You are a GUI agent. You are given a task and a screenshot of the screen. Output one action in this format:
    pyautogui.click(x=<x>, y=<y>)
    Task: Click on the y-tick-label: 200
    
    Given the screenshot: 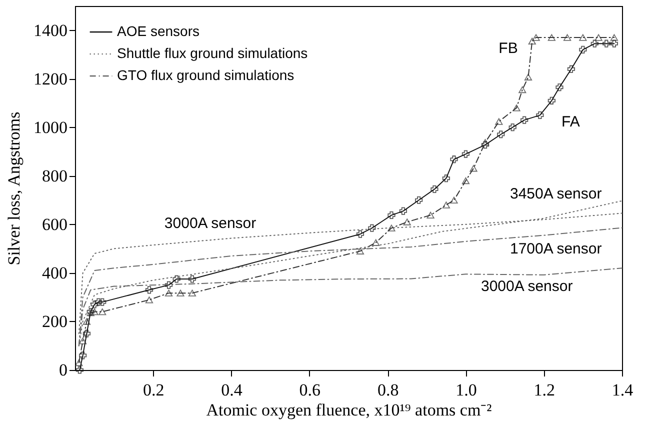 What is the action you would take?
    pyautogui.click(x=55, y=321)
    